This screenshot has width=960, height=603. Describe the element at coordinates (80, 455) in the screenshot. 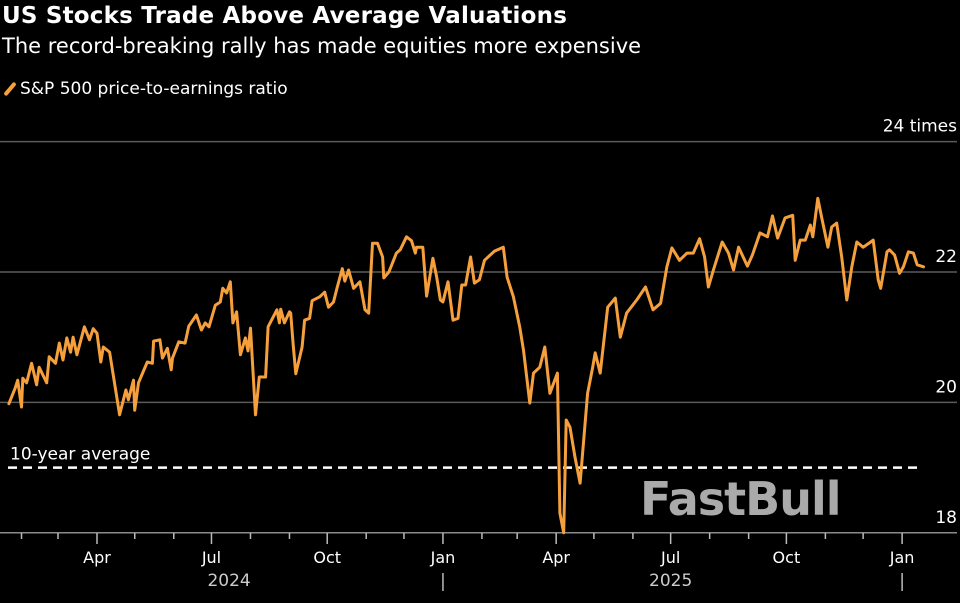

I see `reference-line-label: 10-year average` at that location.